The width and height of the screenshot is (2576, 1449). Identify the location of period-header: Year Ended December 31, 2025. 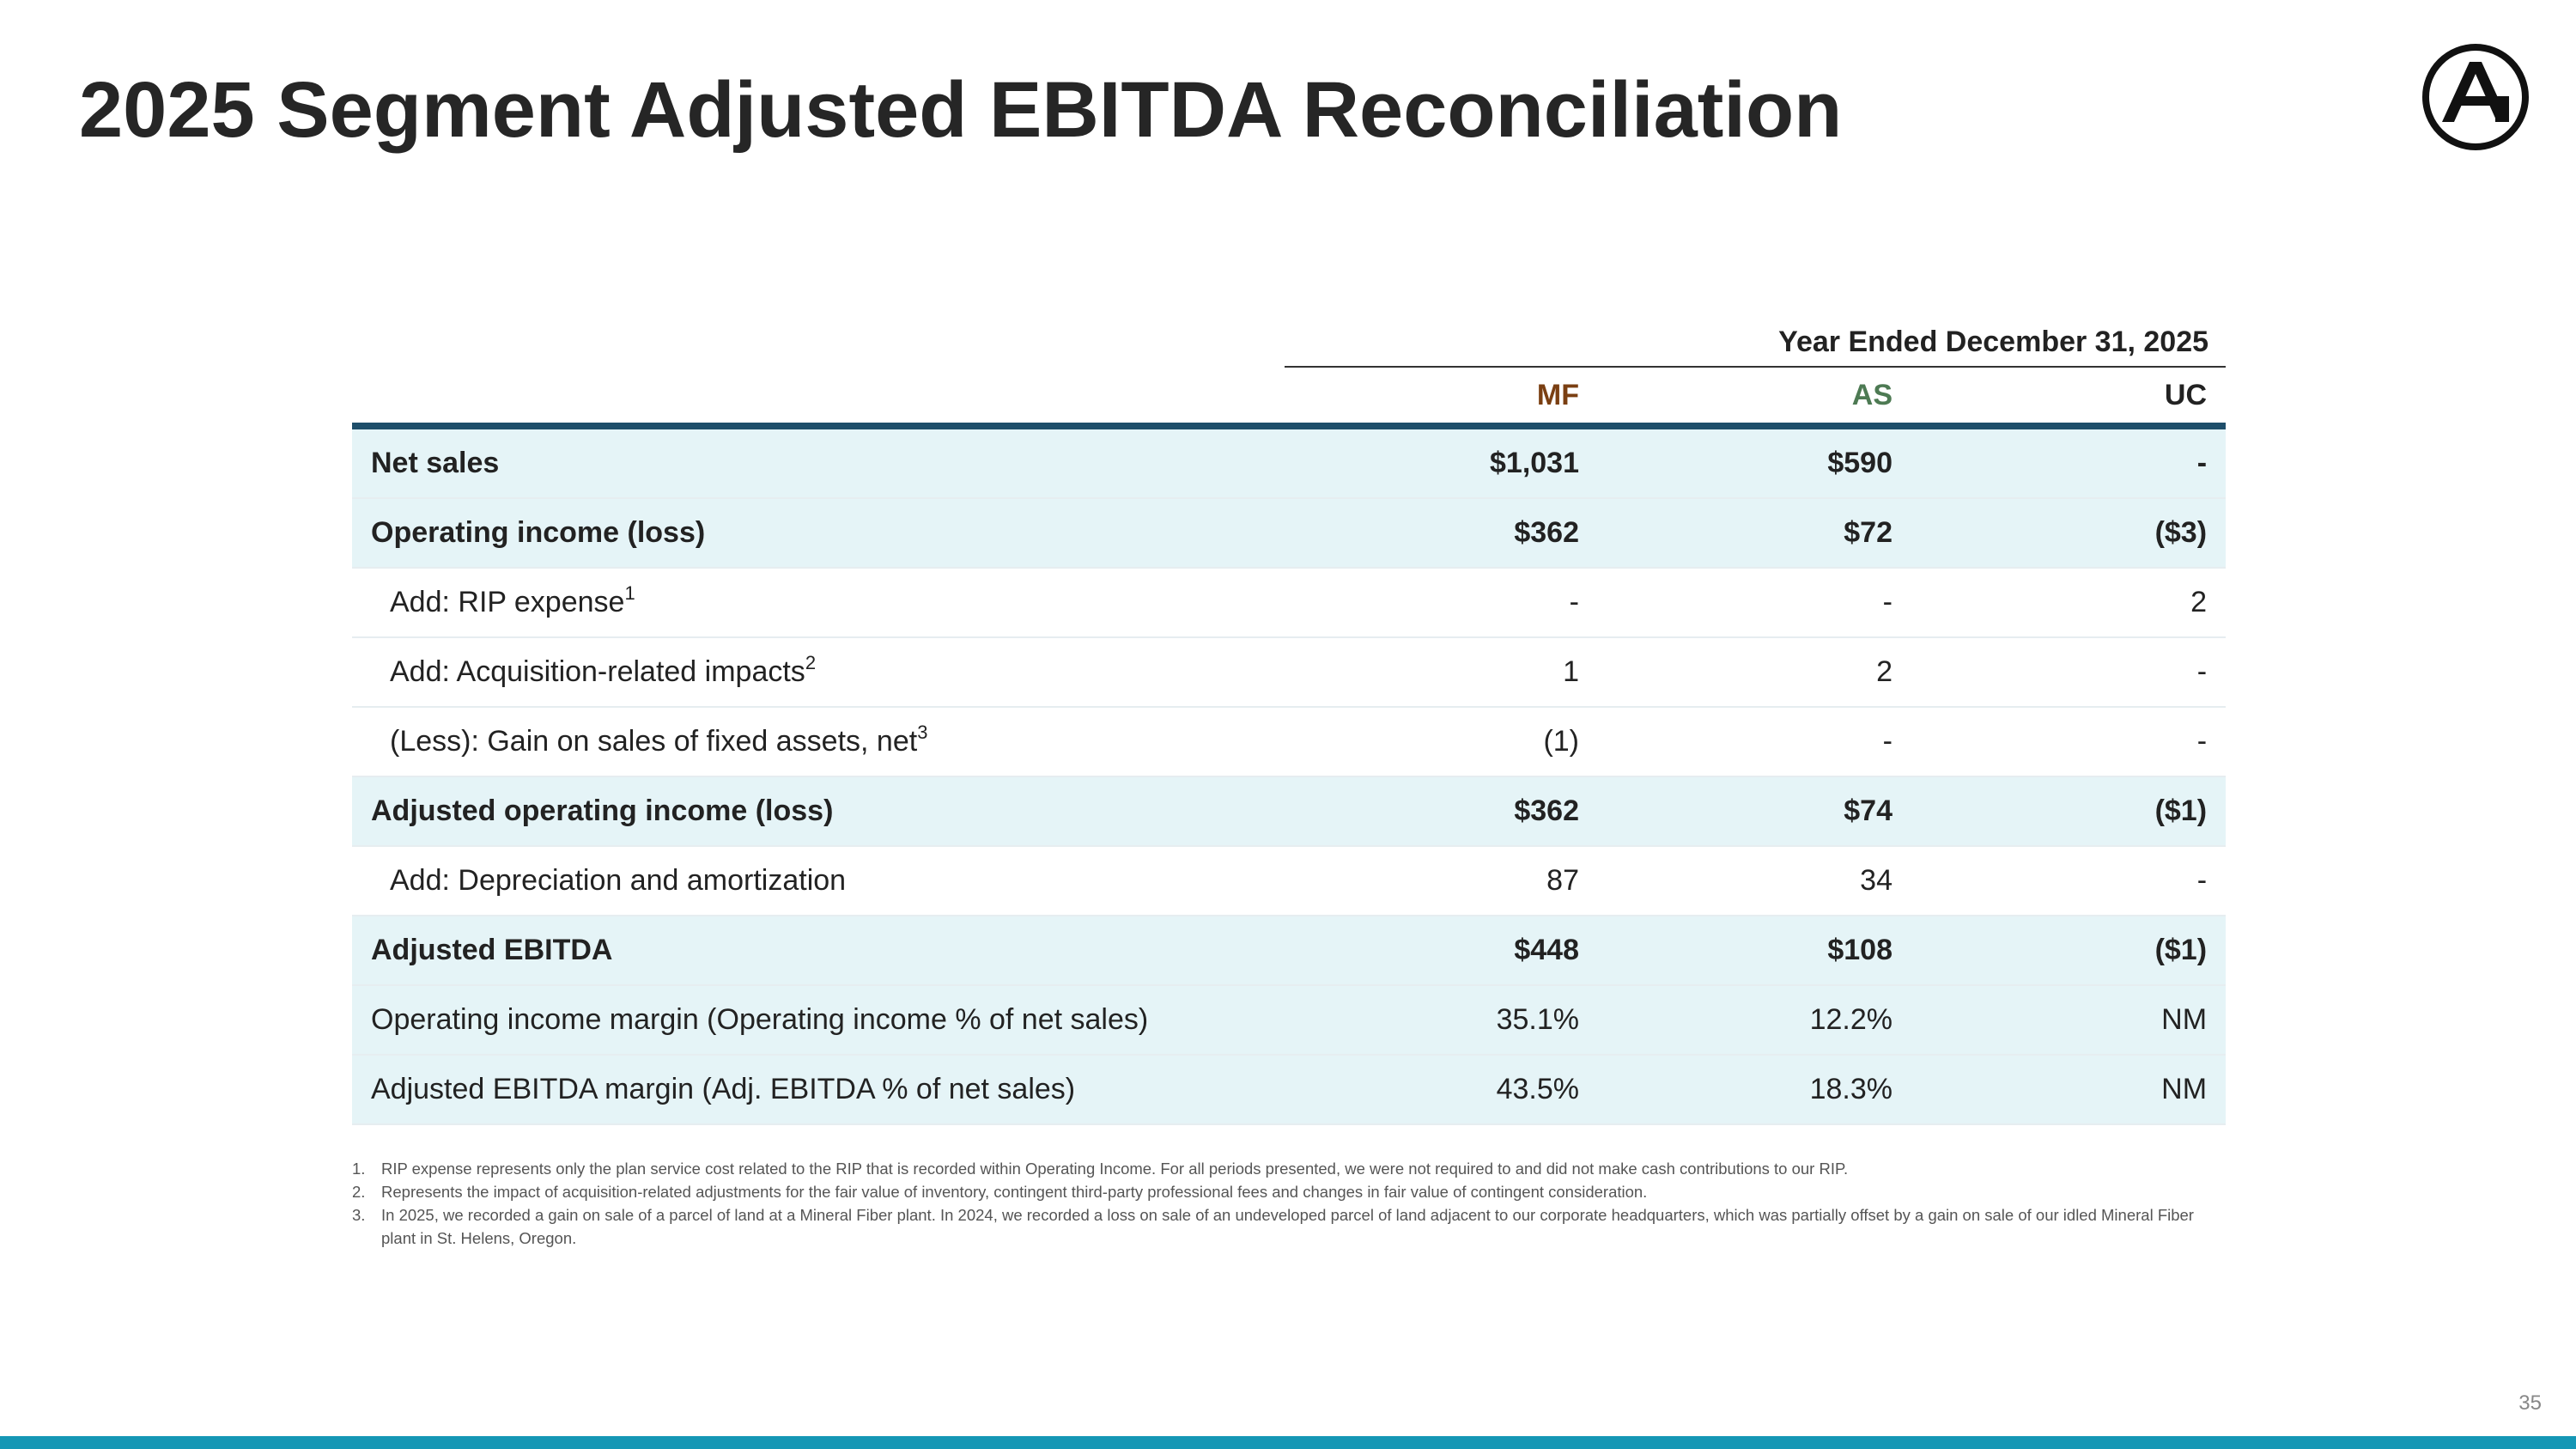
(1756, 343).